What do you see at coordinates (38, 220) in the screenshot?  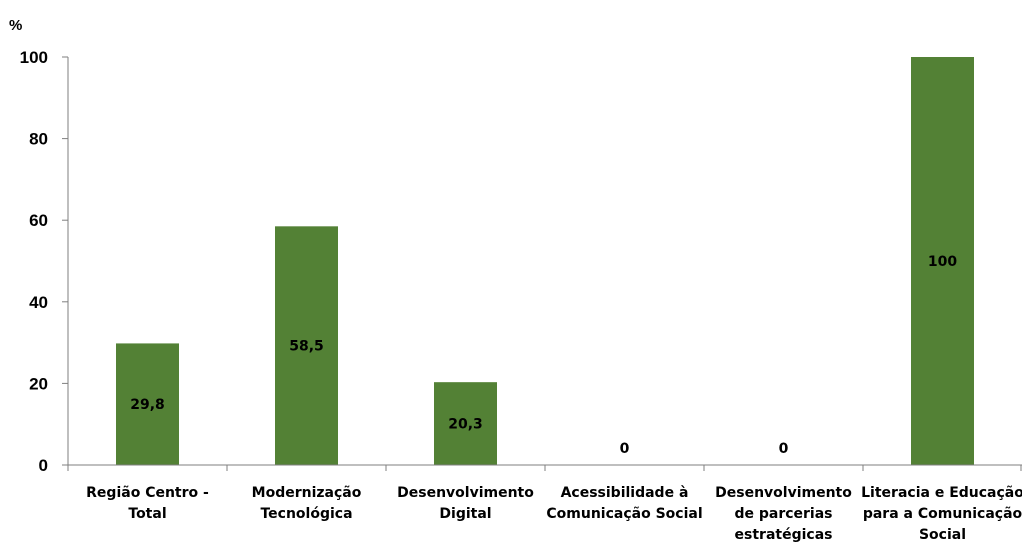 I see `y-tick-label: 60` at bounding box center [38, 220].